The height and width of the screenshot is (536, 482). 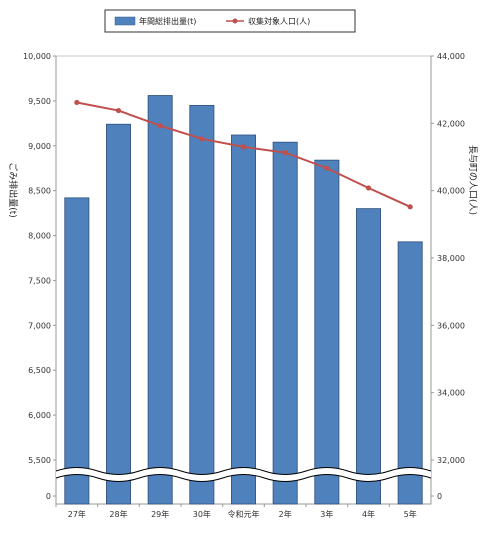 I want to click on y-right-tick-label: 36,000, so click(x=451, y=325).